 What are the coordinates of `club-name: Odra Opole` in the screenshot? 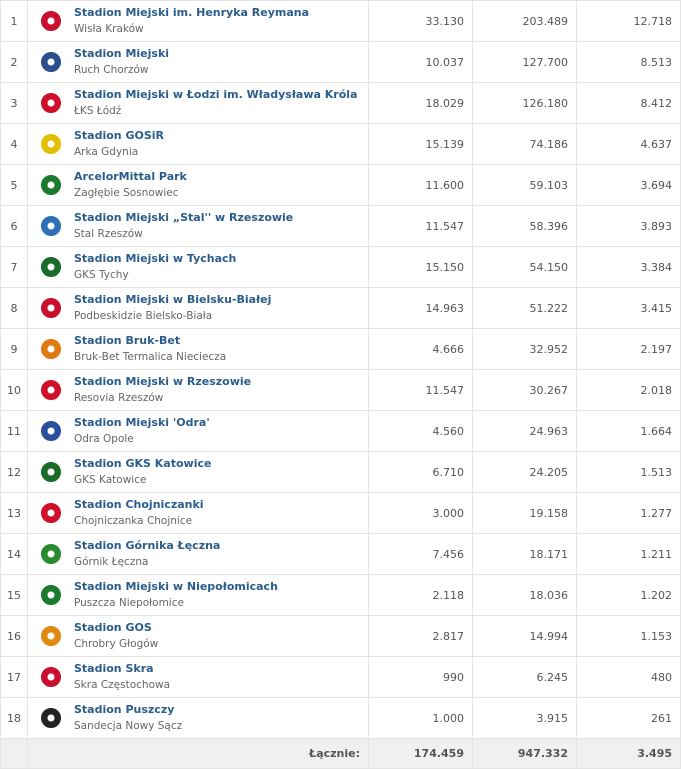 It's located at (104, 439).